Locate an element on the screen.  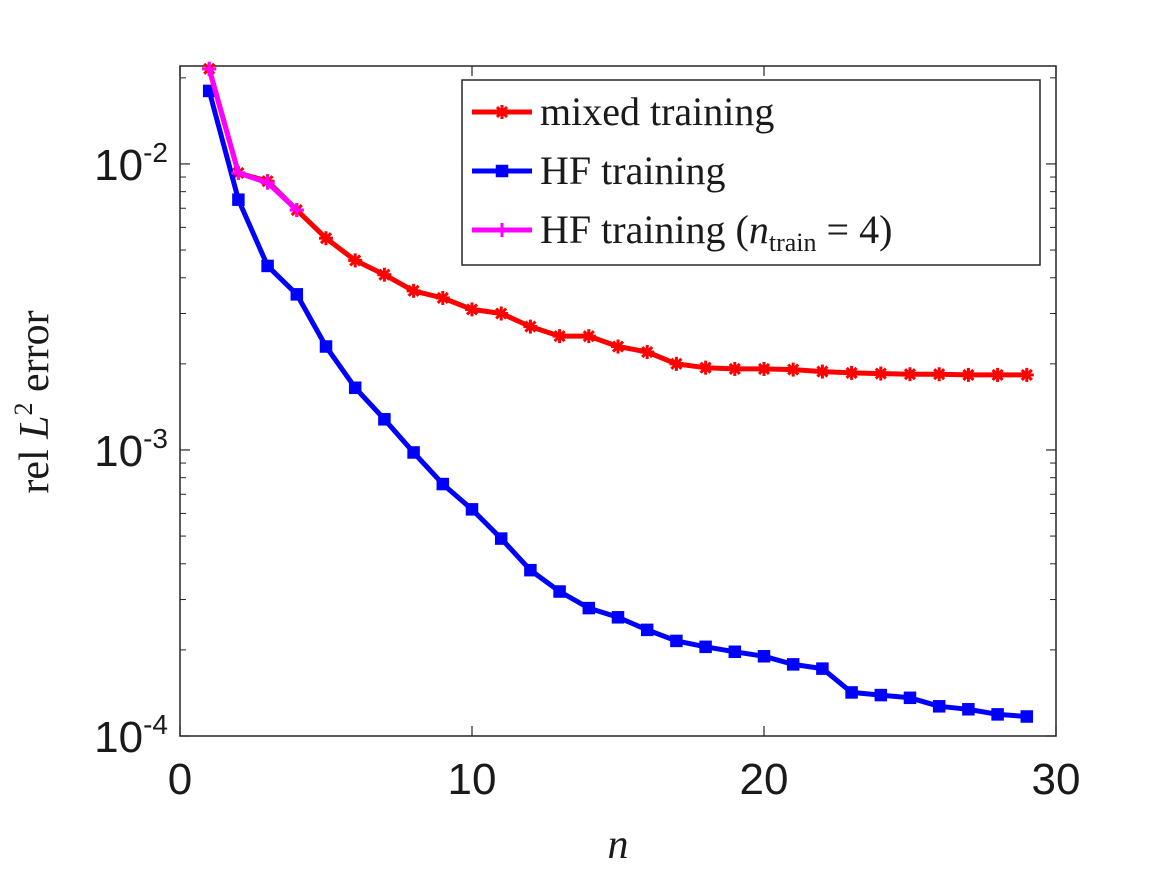
legend-swatches is located at coordinates (502, 171).